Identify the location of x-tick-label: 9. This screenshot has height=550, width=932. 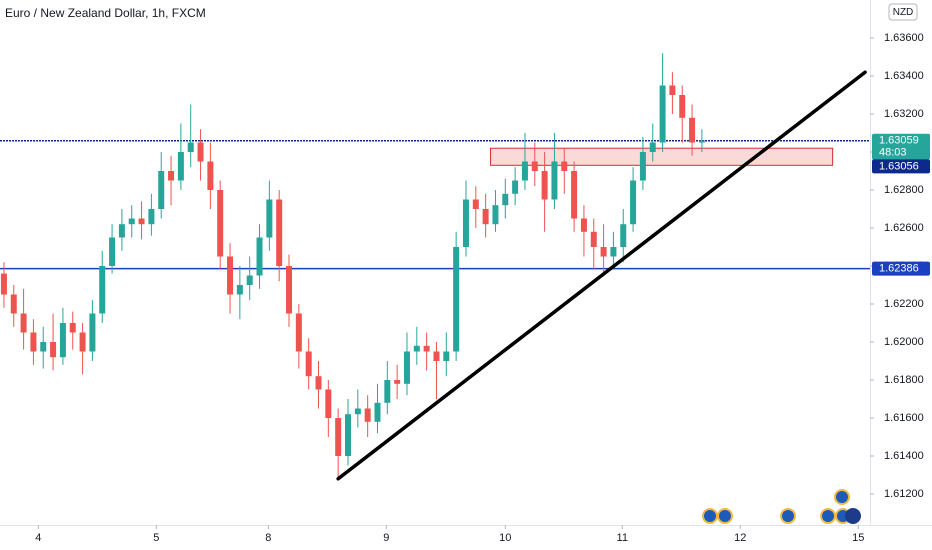
(386, 538).